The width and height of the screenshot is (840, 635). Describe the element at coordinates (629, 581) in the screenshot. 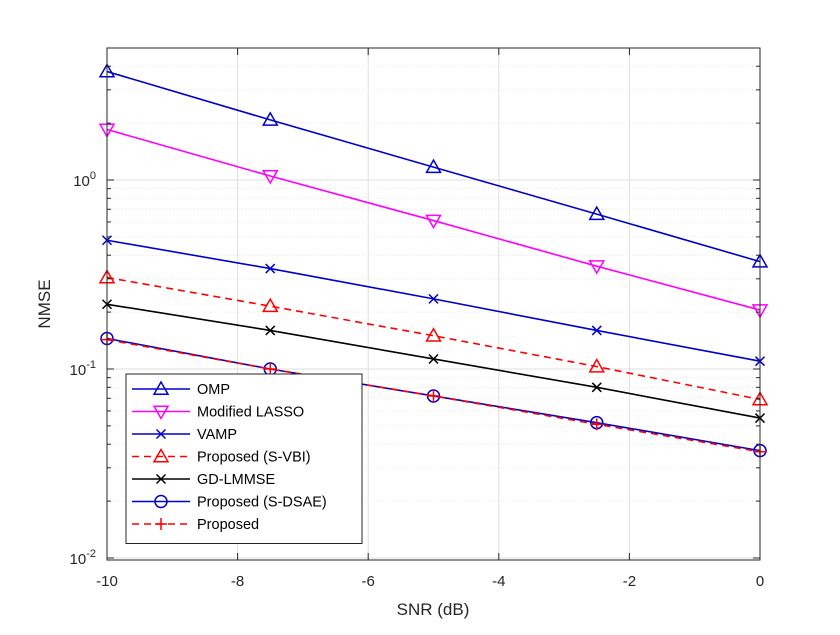

I see `x-tick-label: -2` at that location.